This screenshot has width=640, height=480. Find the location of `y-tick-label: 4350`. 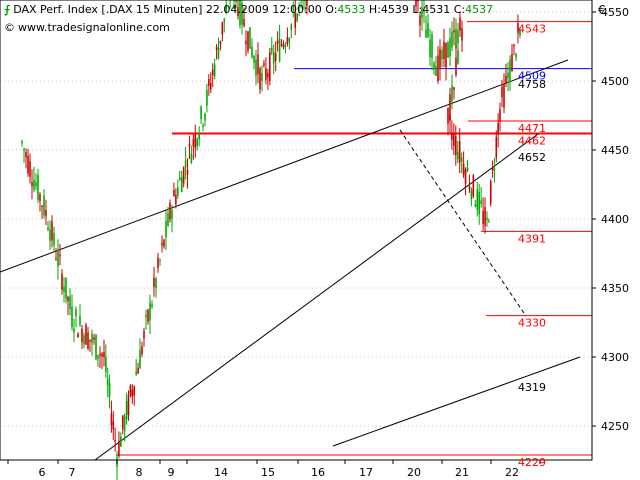

y-tick-label: 4350 is located at coordinates (615, 288).